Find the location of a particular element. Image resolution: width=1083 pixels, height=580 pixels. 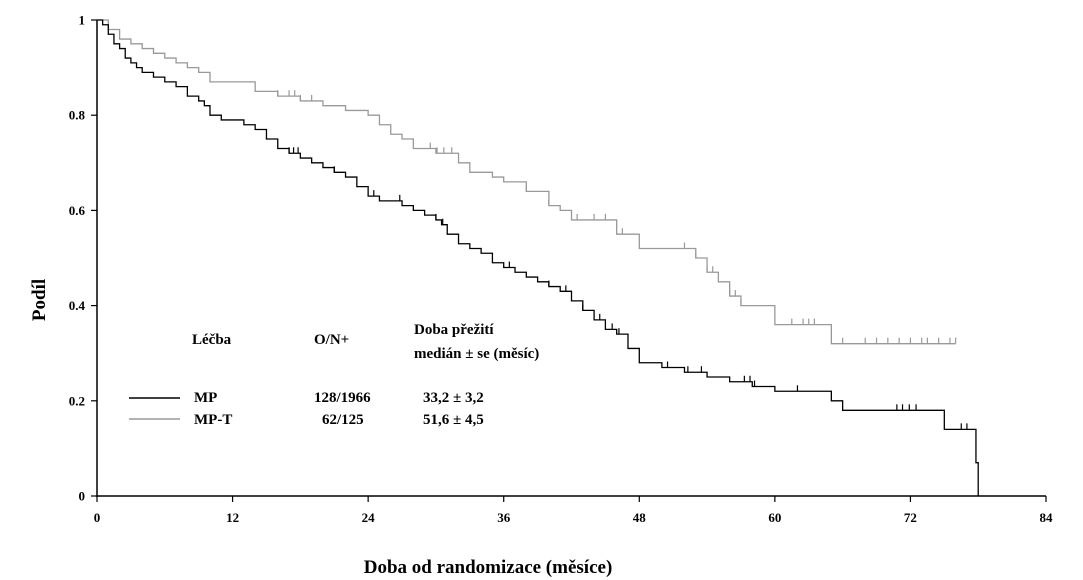

y-axis-title: Podíl is located at coordinates (39, 300).